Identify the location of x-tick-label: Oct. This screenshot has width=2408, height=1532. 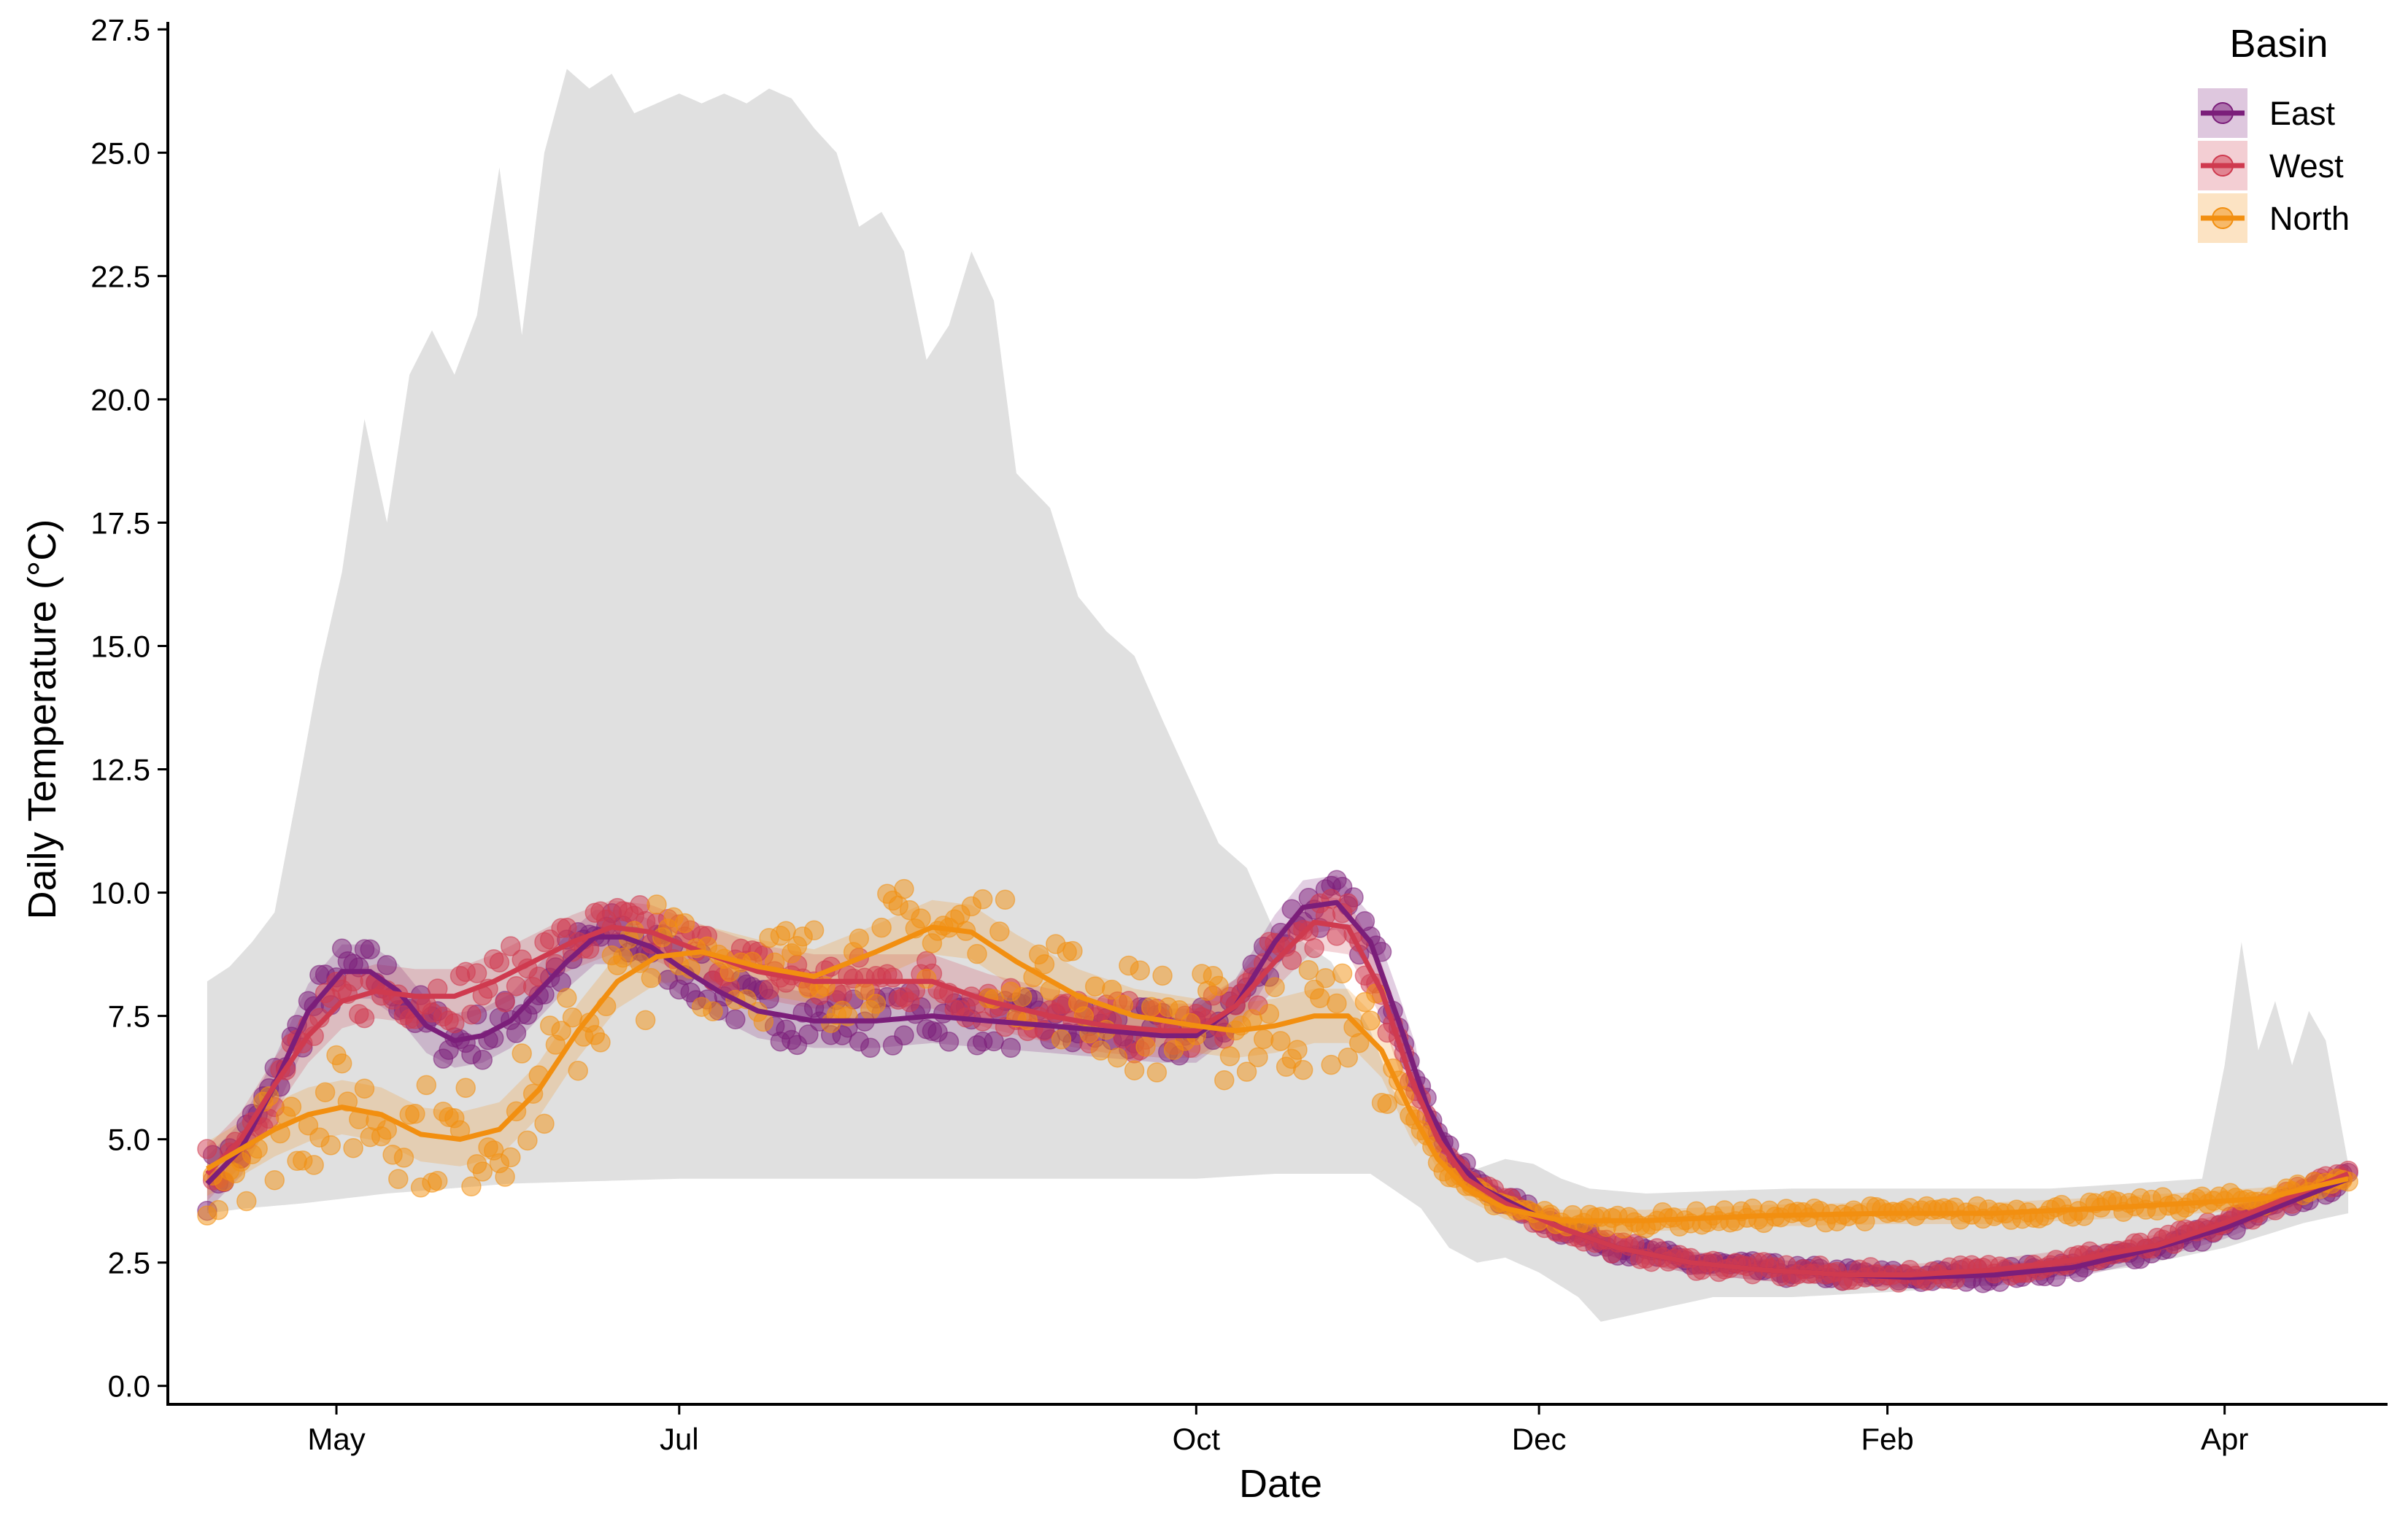
(1197, 1439).